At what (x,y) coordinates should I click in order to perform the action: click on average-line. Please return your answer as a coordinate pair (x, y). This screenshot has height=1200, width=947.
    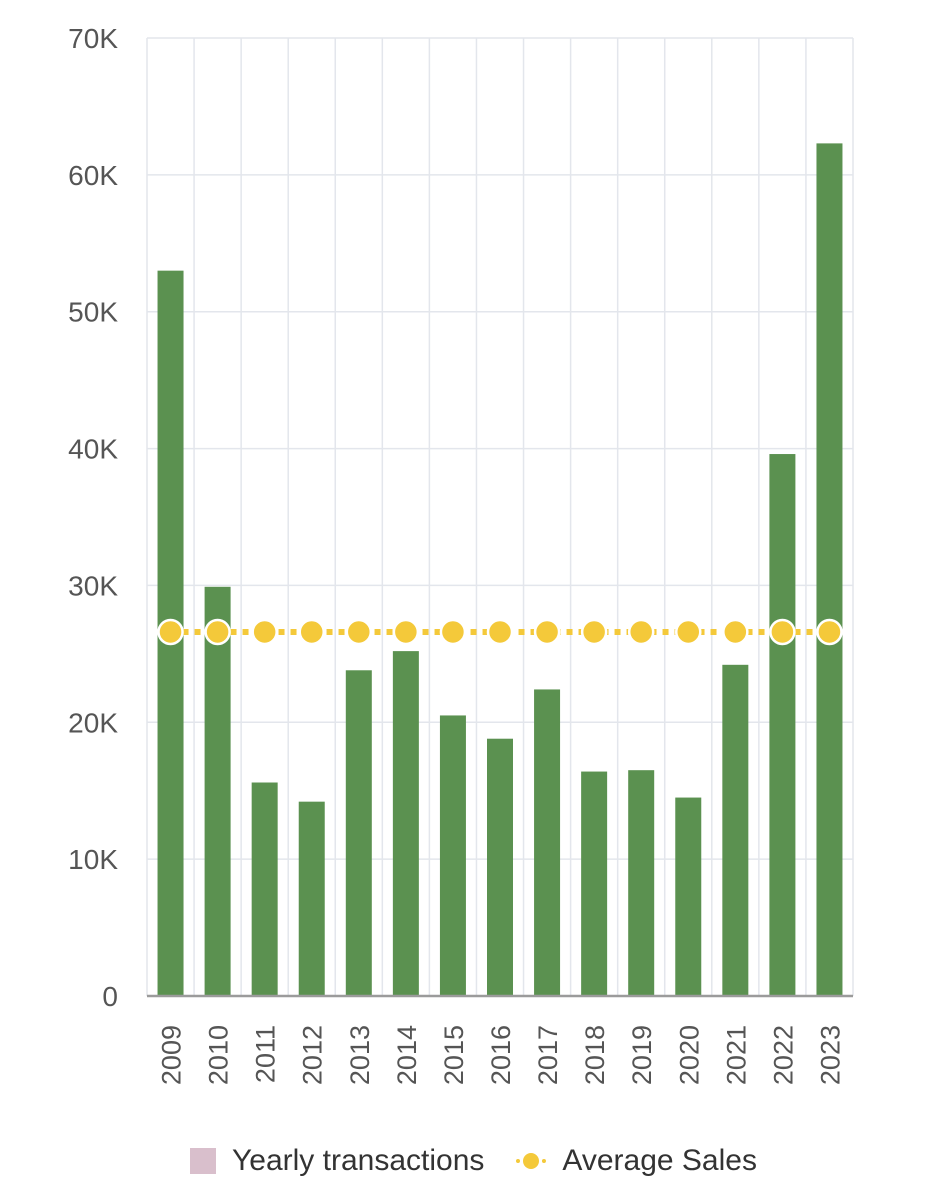
    Looking at the image, I should click on (500, 632).